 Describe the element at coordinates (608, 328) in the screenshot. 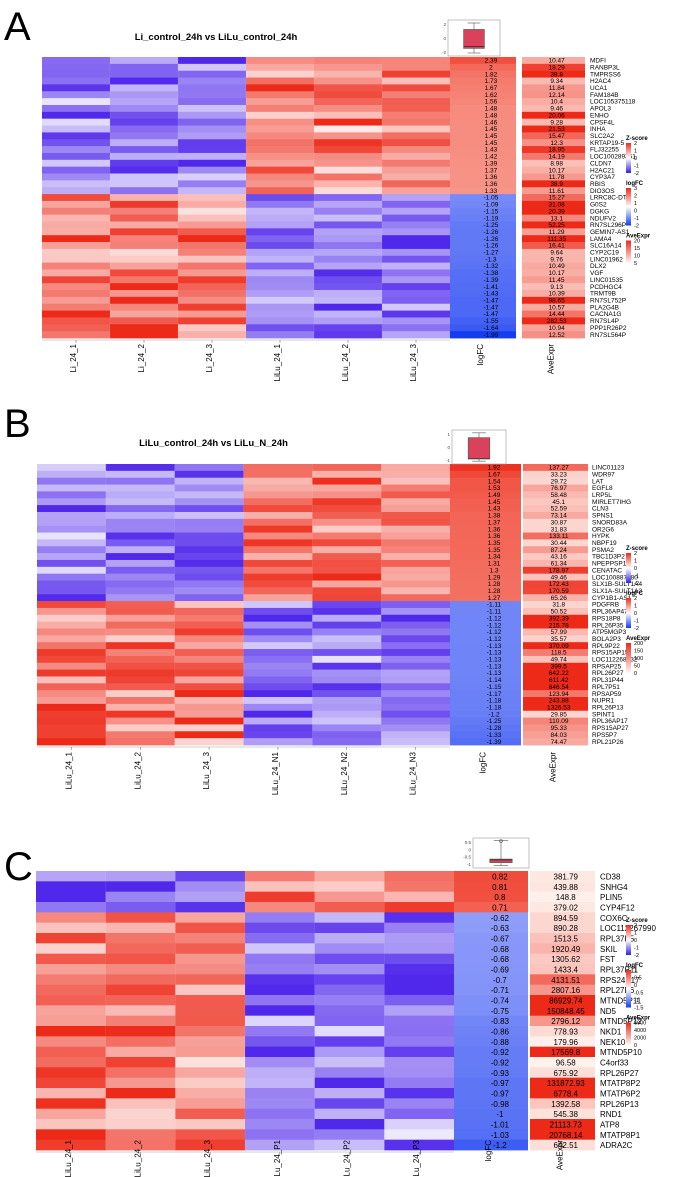

I see `gene-label: PPP1R26P2` at that location.